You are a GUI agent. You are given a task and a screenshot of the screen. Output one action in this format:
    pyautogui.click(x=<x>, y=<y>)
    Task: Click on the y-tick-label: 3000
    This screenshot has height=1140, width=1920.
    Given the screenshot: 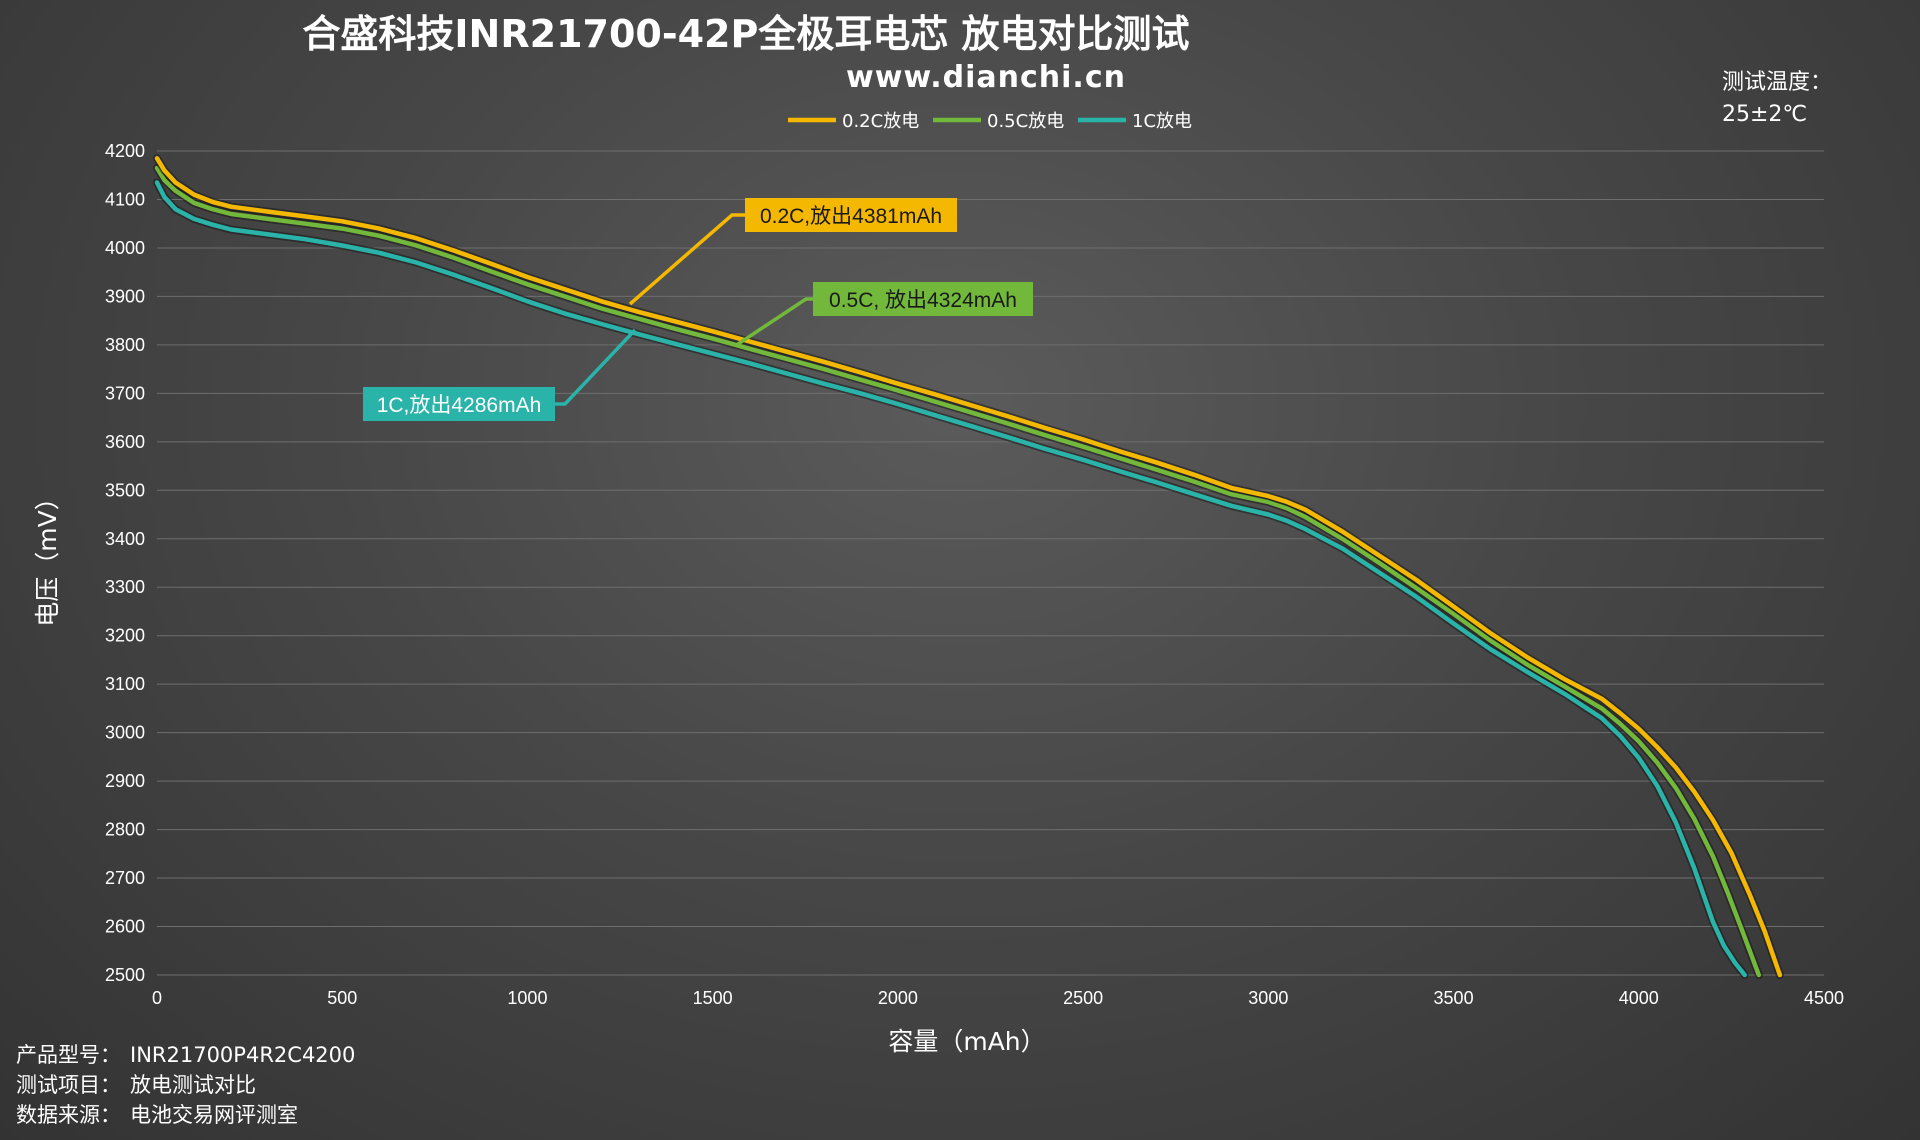 What is the action you would take?
    pyautogui.click(x=125, y=733)
    